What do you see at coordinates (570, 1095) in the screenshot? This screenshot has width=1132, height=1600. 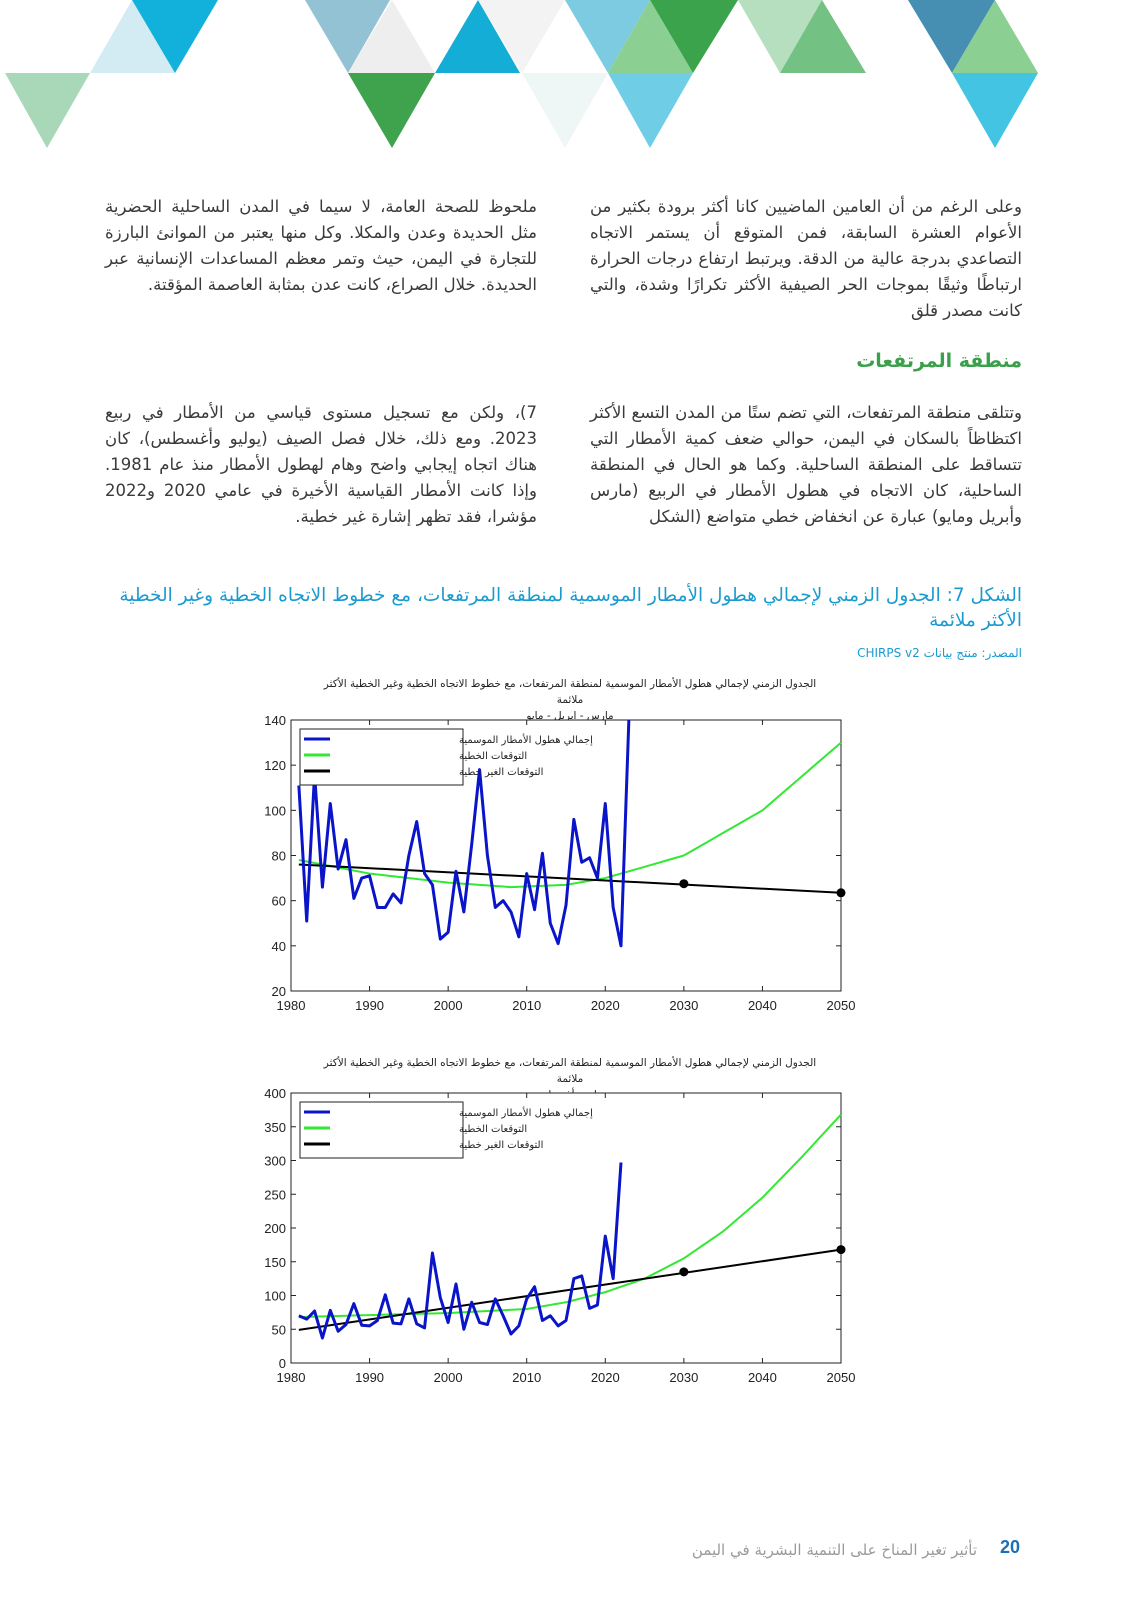 I see `chart2-subtitle: يوليو - أغسطس` at bounding box center [570, 1095].